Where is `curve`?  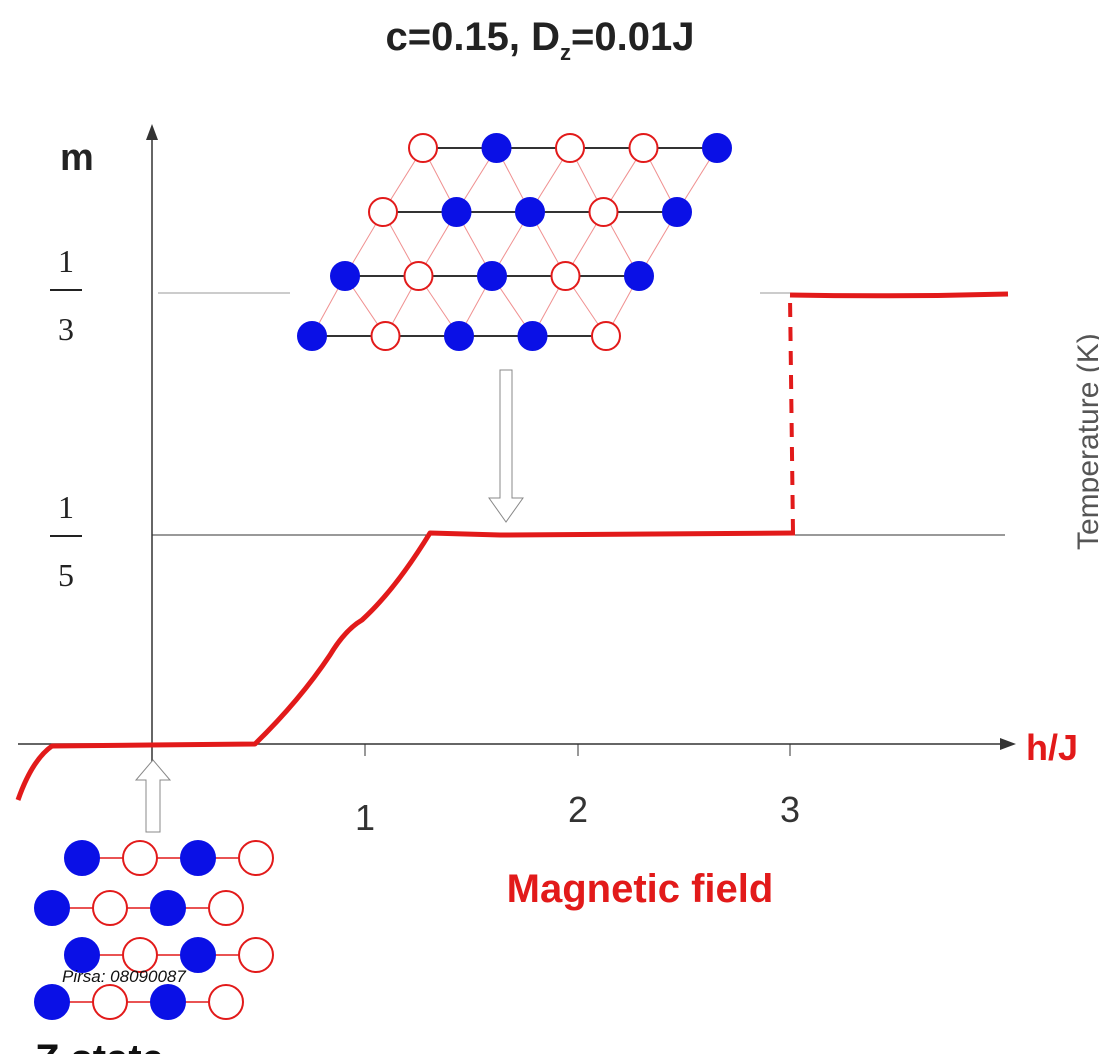 curve is located at coordinates (899, 295).